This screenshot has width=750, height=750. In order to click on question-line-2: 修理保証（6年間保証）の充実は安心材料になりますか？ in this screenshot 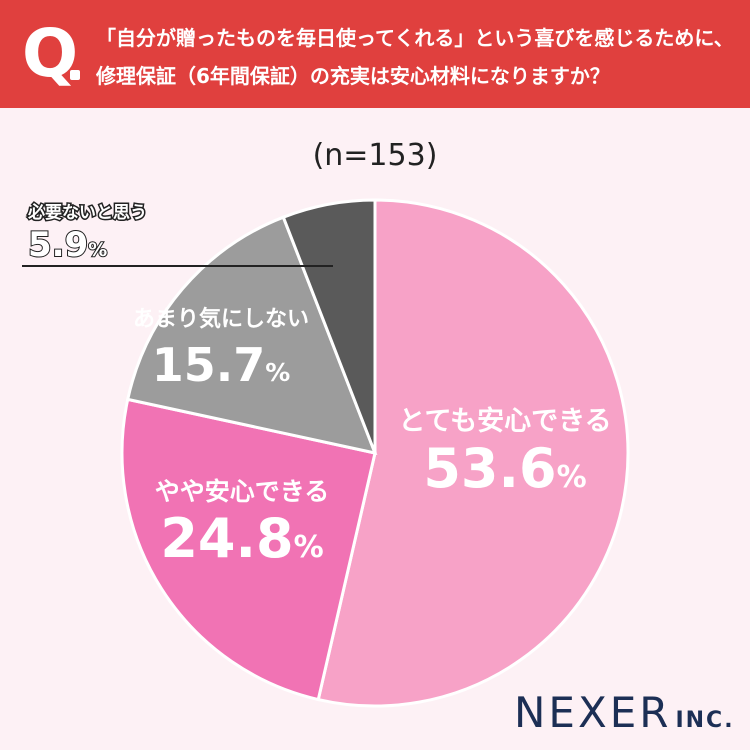, I will do `click(353, 76)`.